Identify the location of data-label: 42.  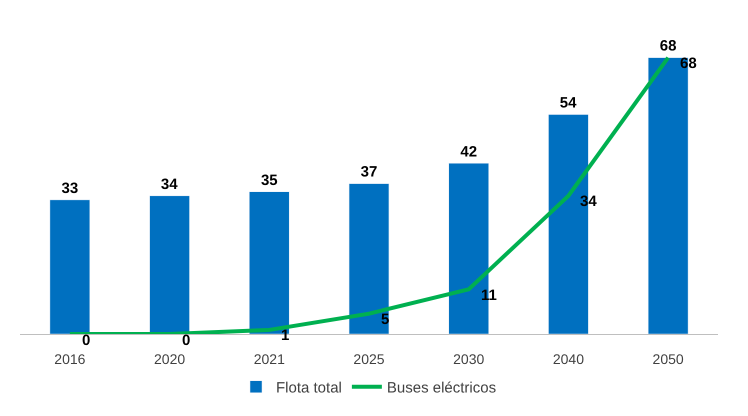
(469, 151).